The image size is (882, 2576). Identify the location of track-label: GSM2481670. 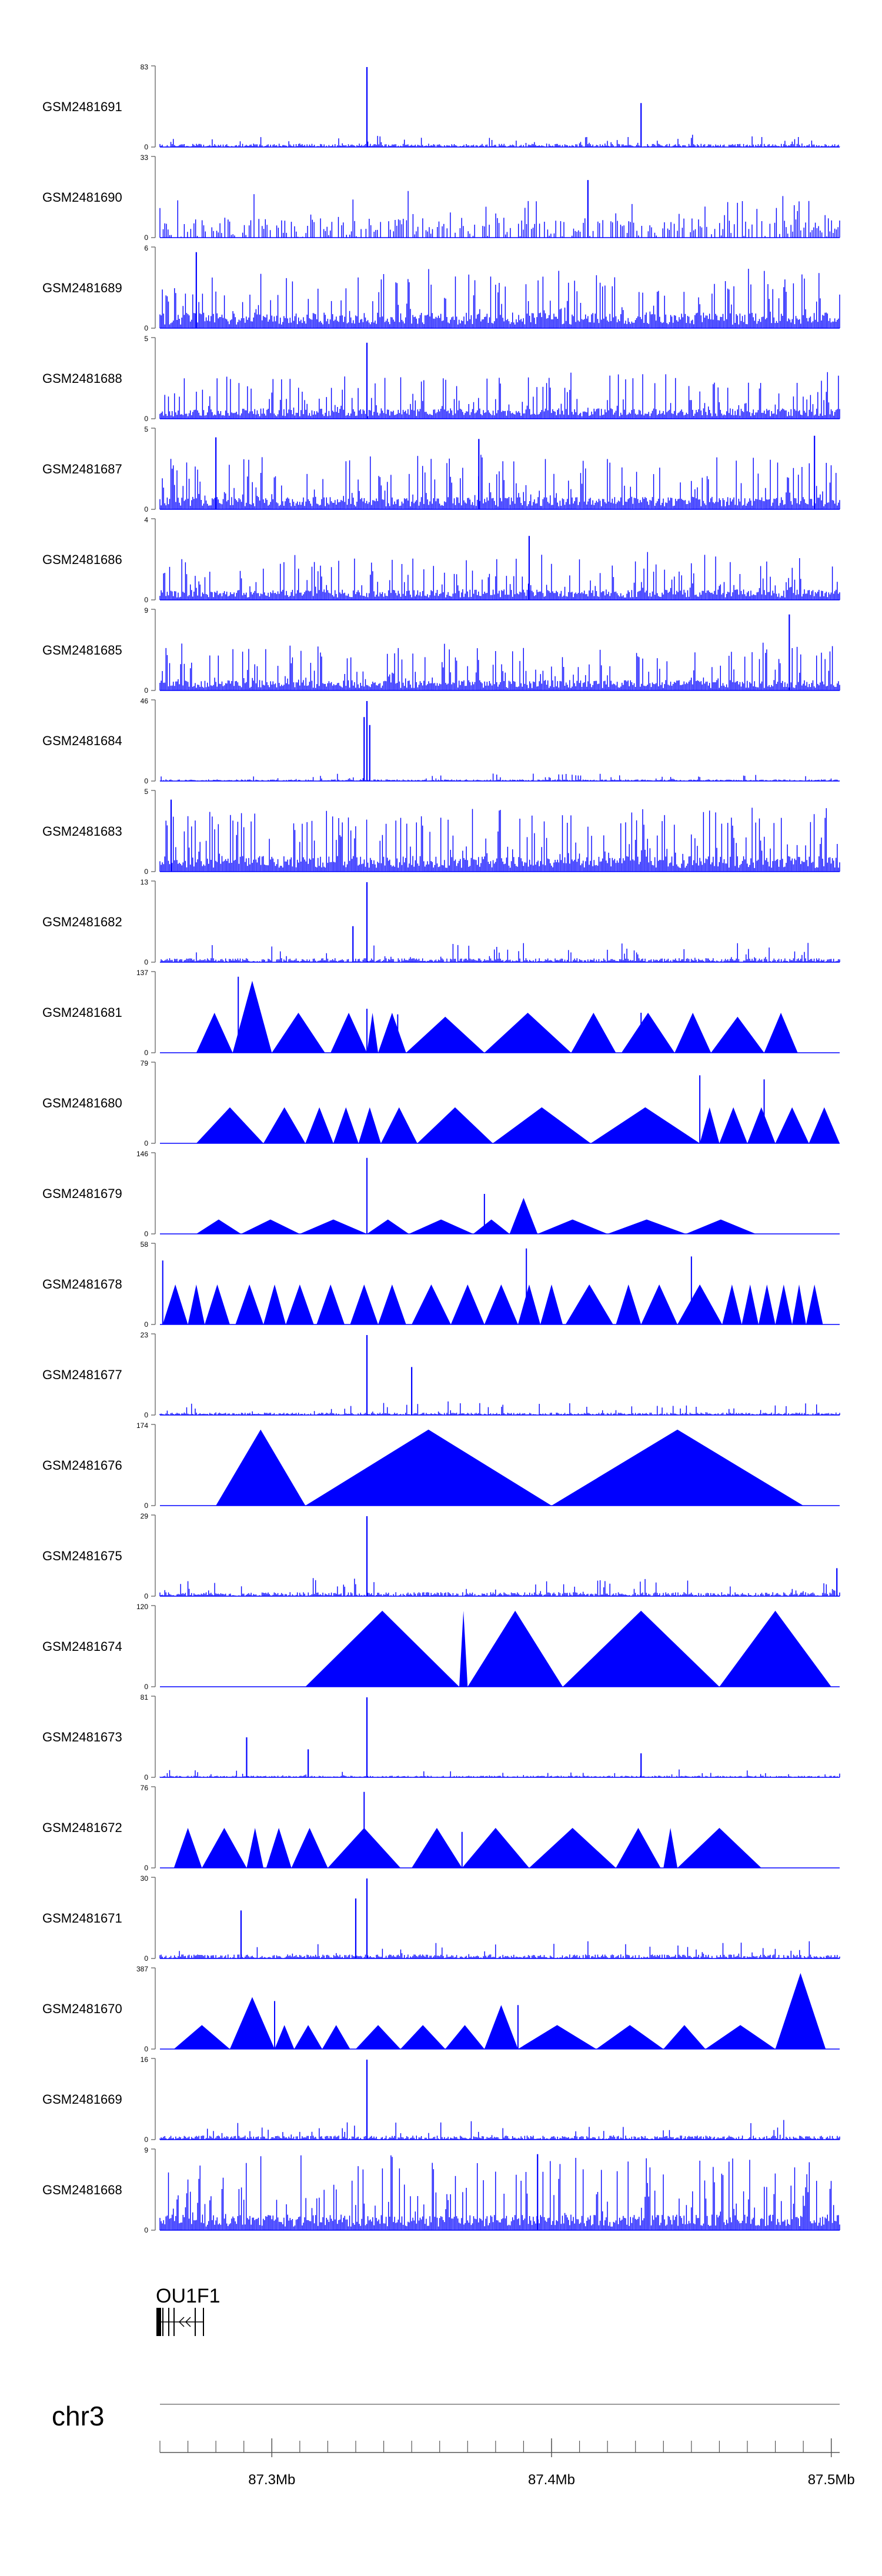
(82, 2008).